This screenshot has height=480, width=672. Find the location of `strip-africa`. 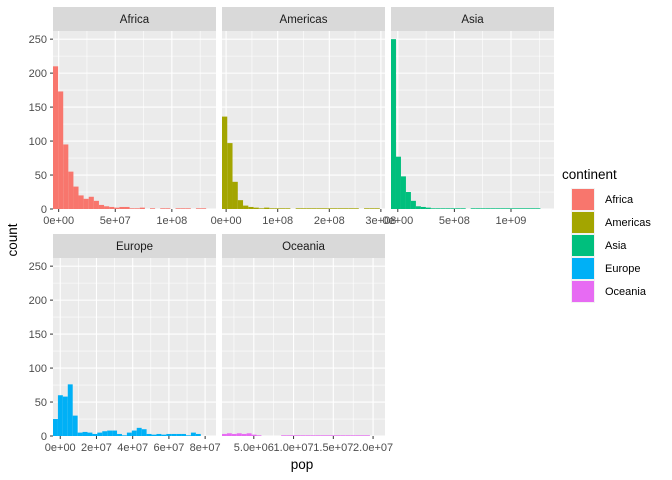

strip-africa is located at coordinates (134, 19).